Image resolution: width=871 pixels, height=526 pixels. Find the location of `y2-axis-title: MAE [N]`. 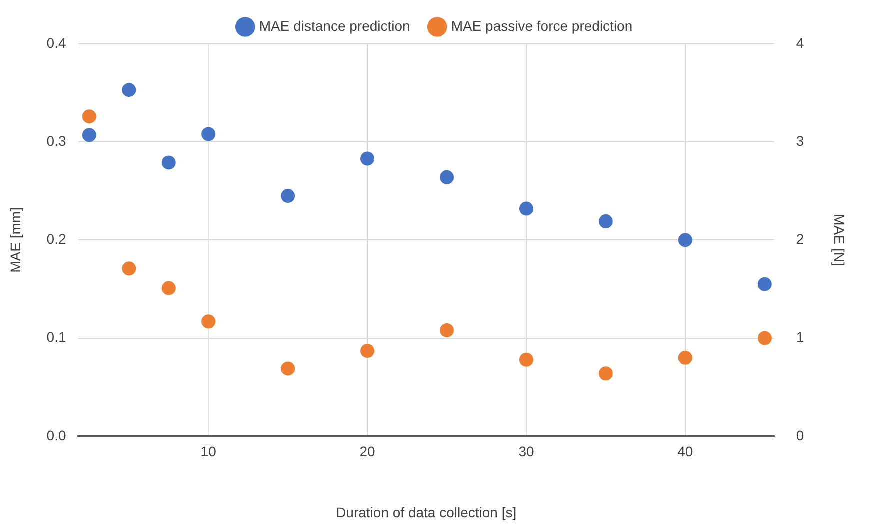

y2-axis-title: MAE [N] is located at coordinates (840, 240).